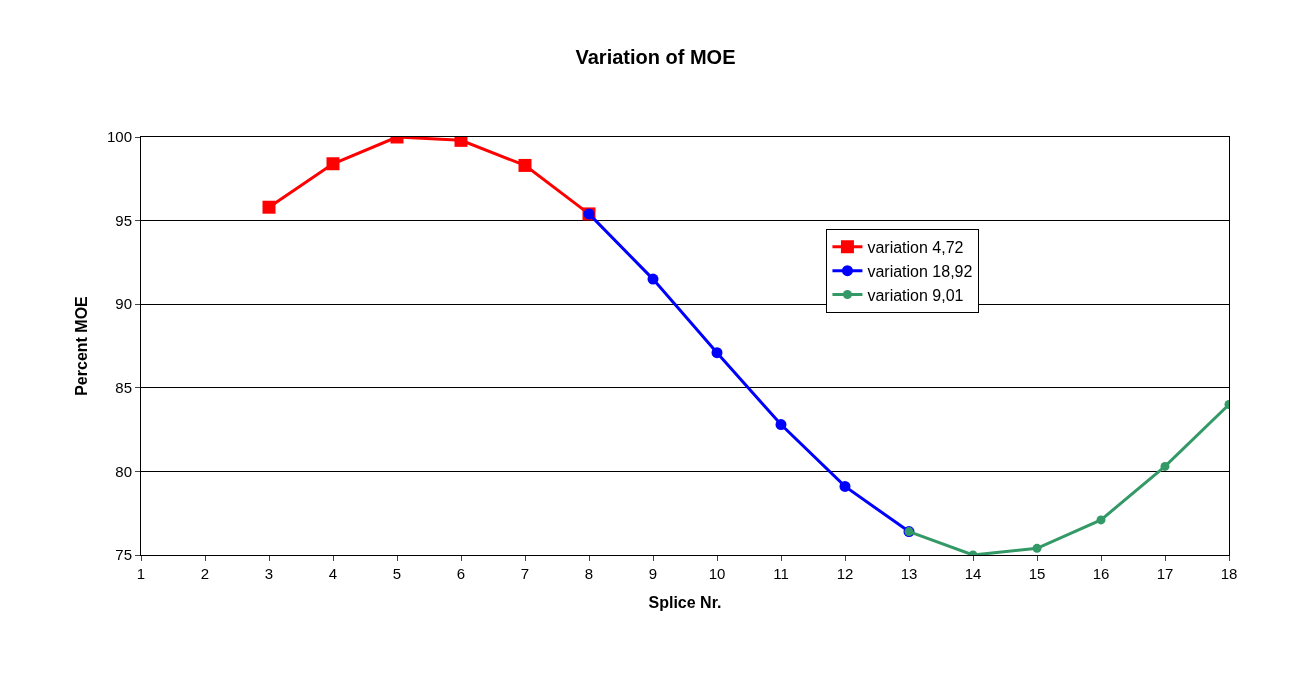 The width and height of the screenshot is (1311, 686). I want to click on x-tick-label: 12, so click(845, 573).